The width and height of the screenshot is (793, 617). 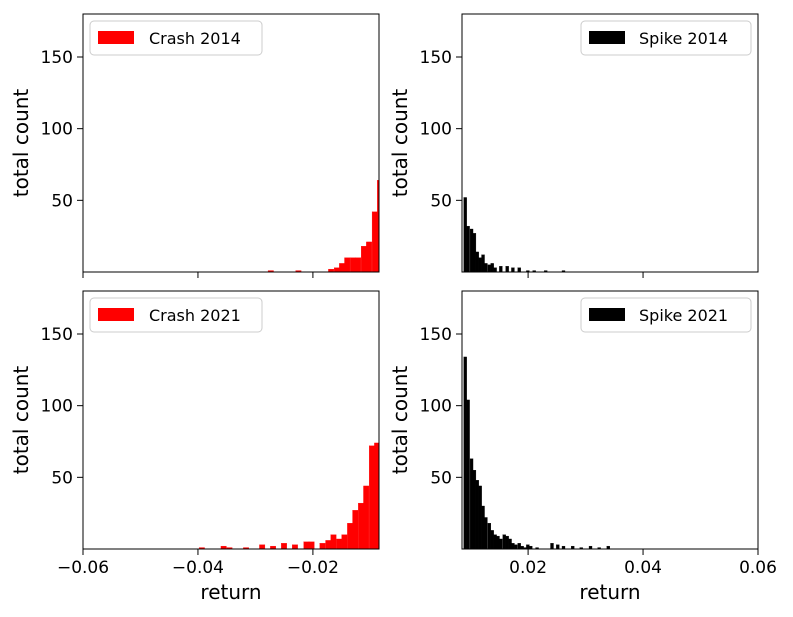 What do you see at coordinates (83, 568) in the screenshot?
I see `x-tick-label: −0.06` at bounding box center [83, 568].